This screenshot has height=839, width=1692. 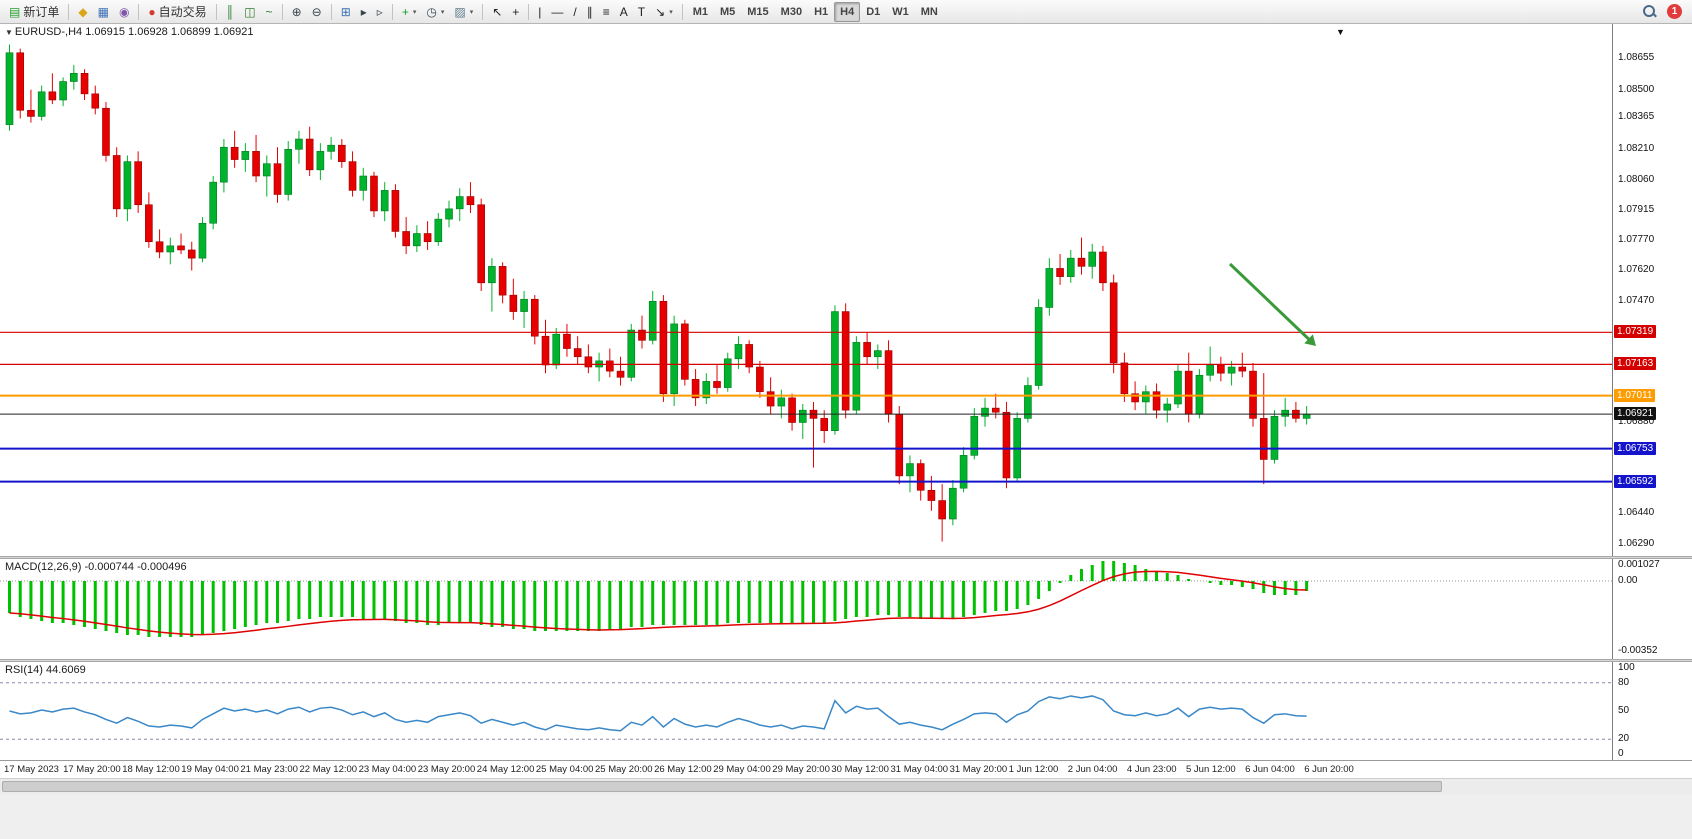 I want to click on chart-shift-marker: ▼, so click(x=1340, y=32).